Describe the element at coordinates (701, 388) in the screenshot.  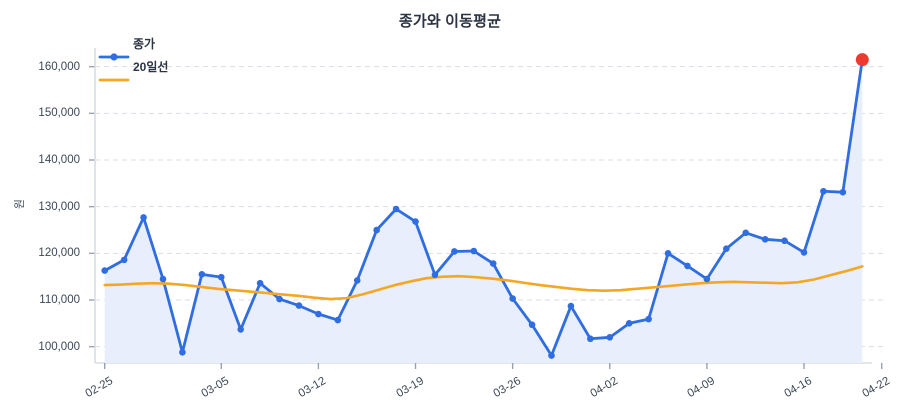
I see `x-tick-label: 04-09` at that location.